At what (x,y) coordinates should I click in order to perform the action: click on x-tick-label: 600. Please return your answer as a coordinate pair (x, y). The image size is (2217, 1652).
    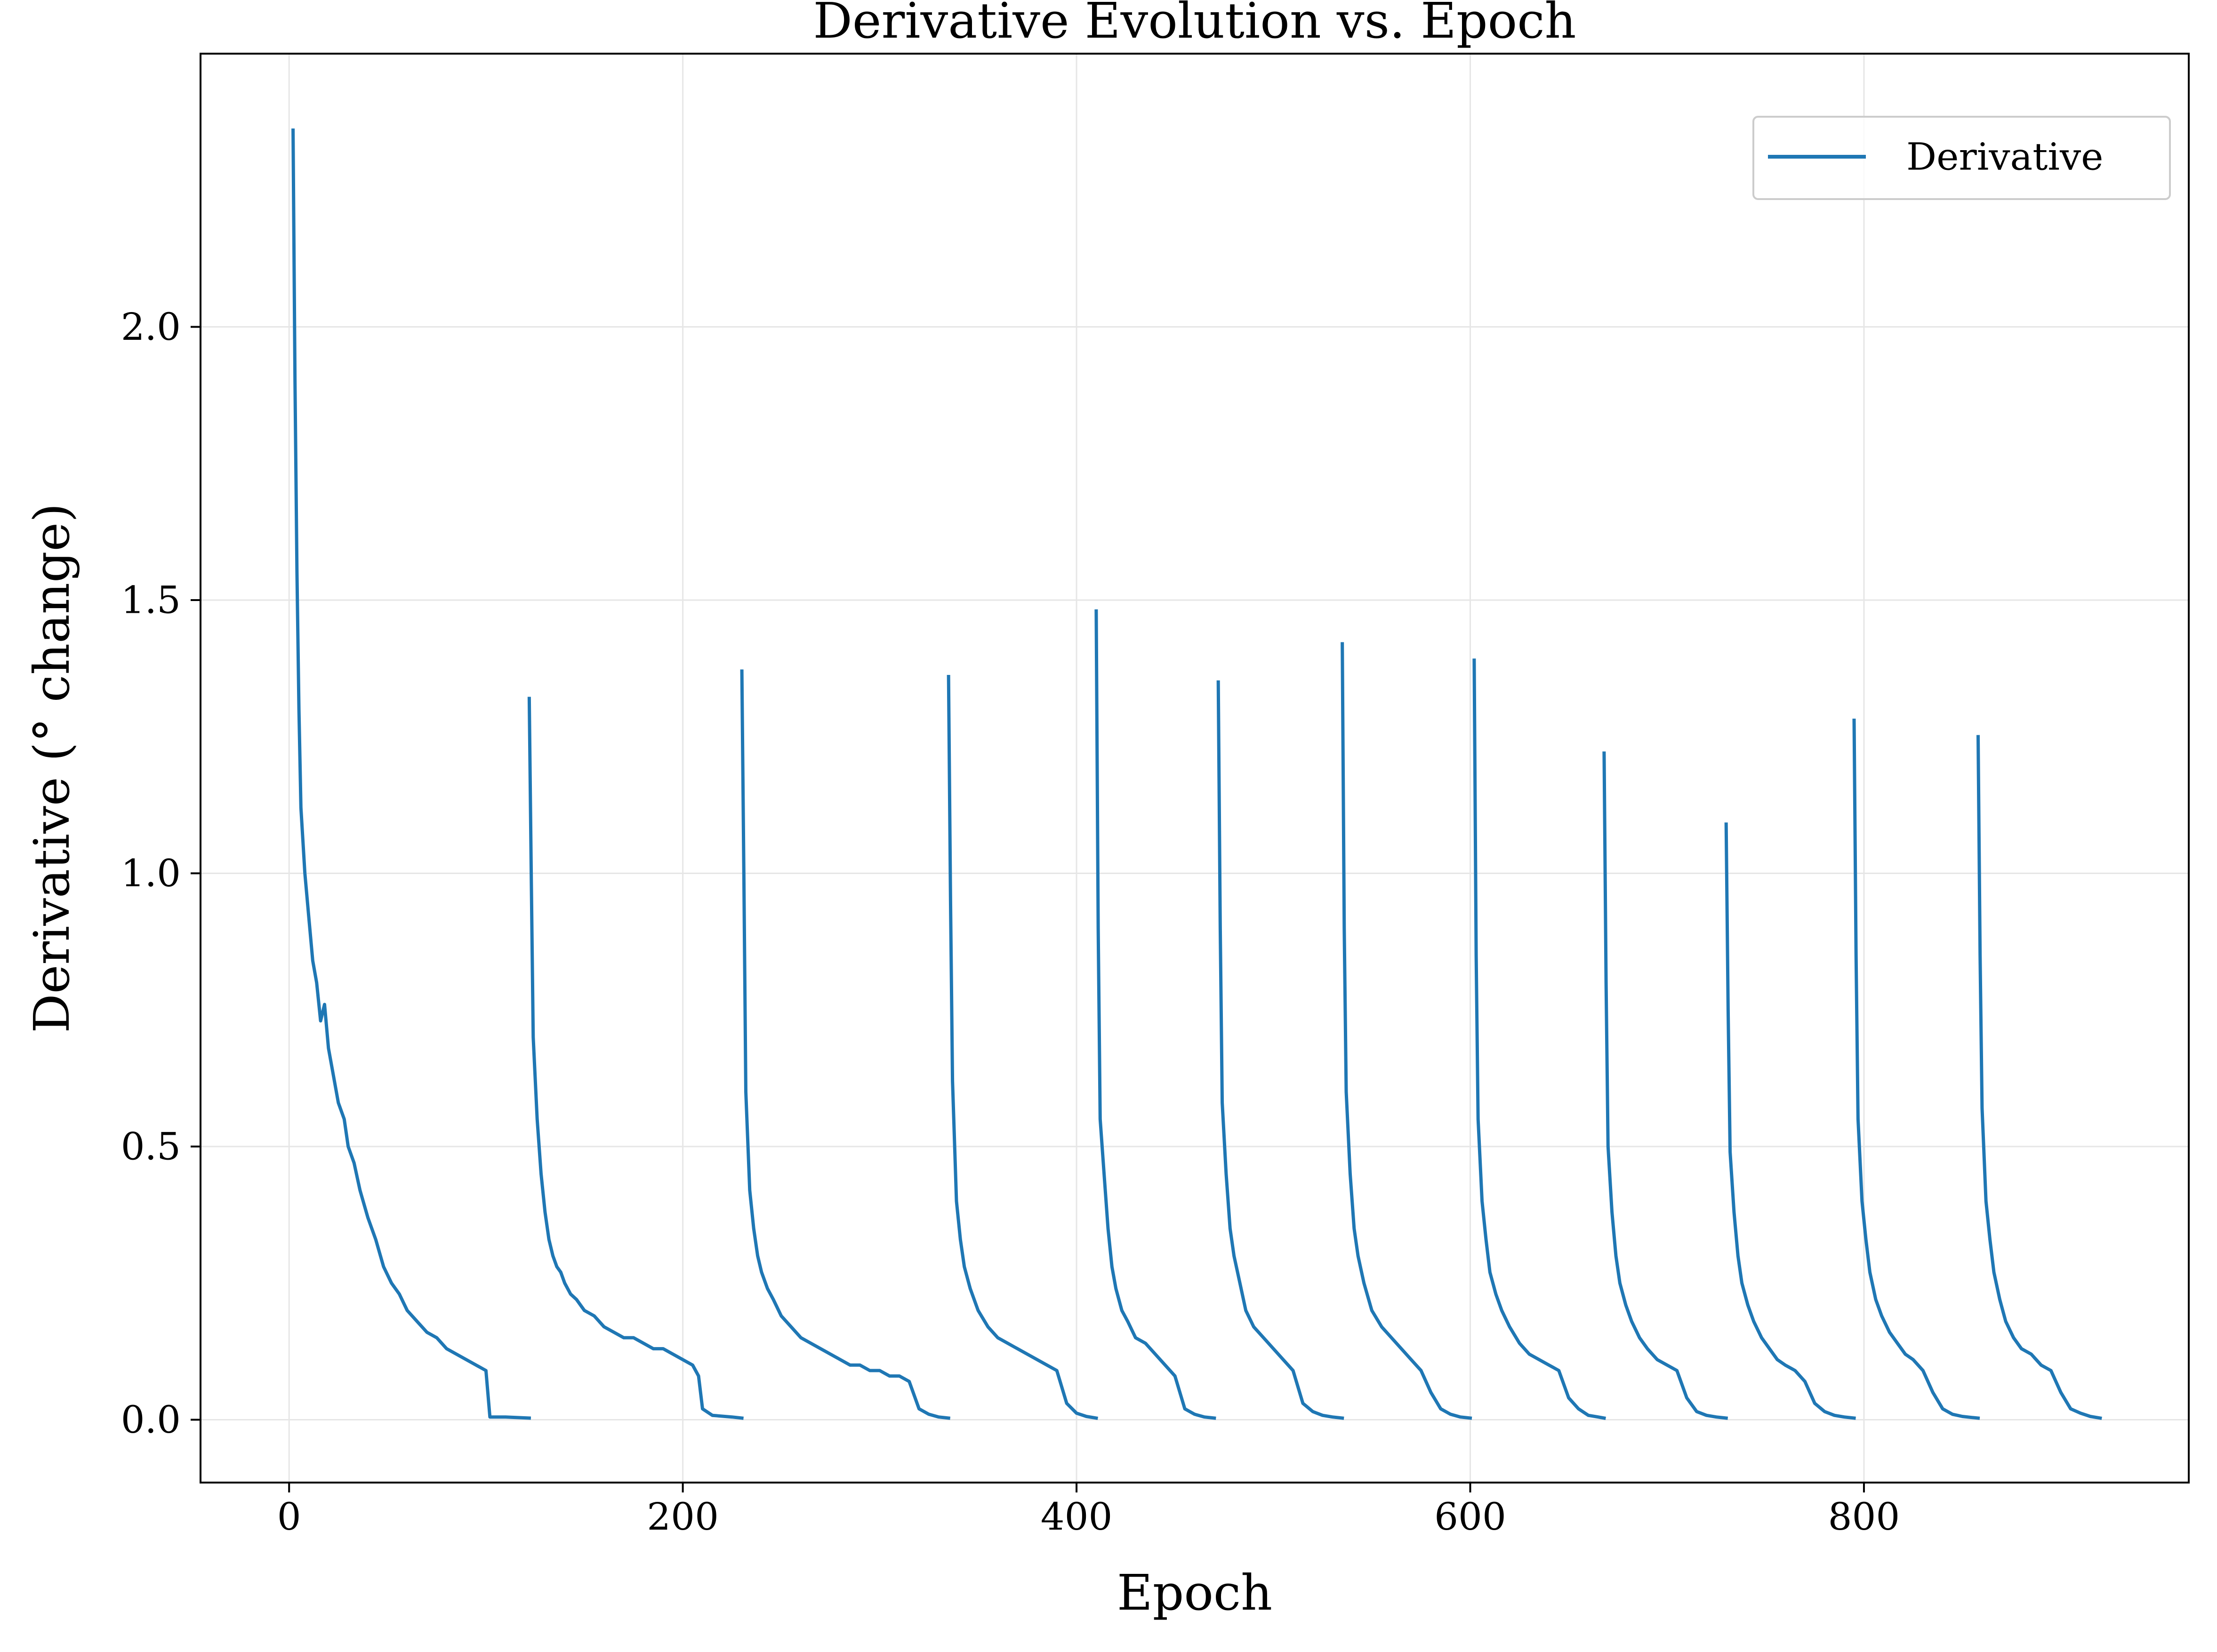
    Looking at the image, I should click on (1470, 1517).